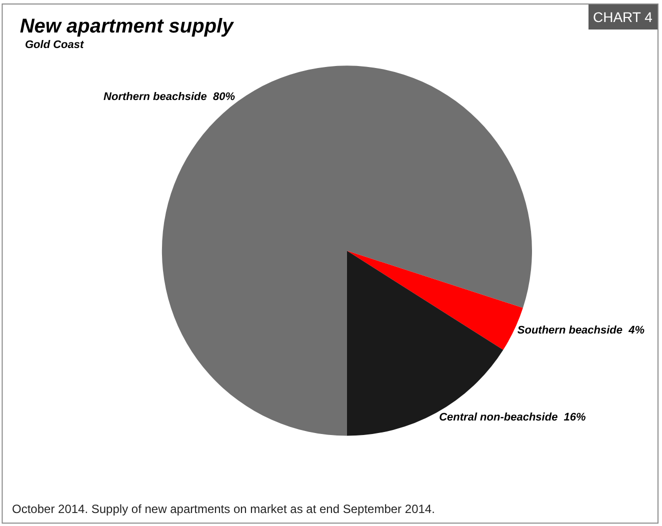 The image size is (662, 526). Describe the element at coordinates (223, 509) in the screenshot. I see `text: October 2014. Supply of new apartments on market as at end September 2014.` at that location.